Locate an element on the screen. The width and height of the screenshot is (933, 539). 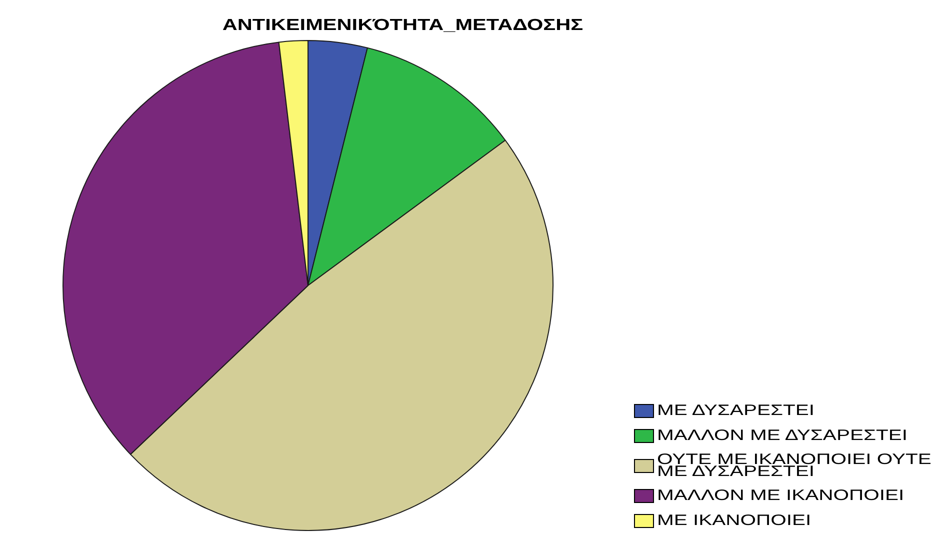
legend-label: ΜΕ ΙΚΑΝΟΠΟΙΕΙ is located at coordinates (734, 520).